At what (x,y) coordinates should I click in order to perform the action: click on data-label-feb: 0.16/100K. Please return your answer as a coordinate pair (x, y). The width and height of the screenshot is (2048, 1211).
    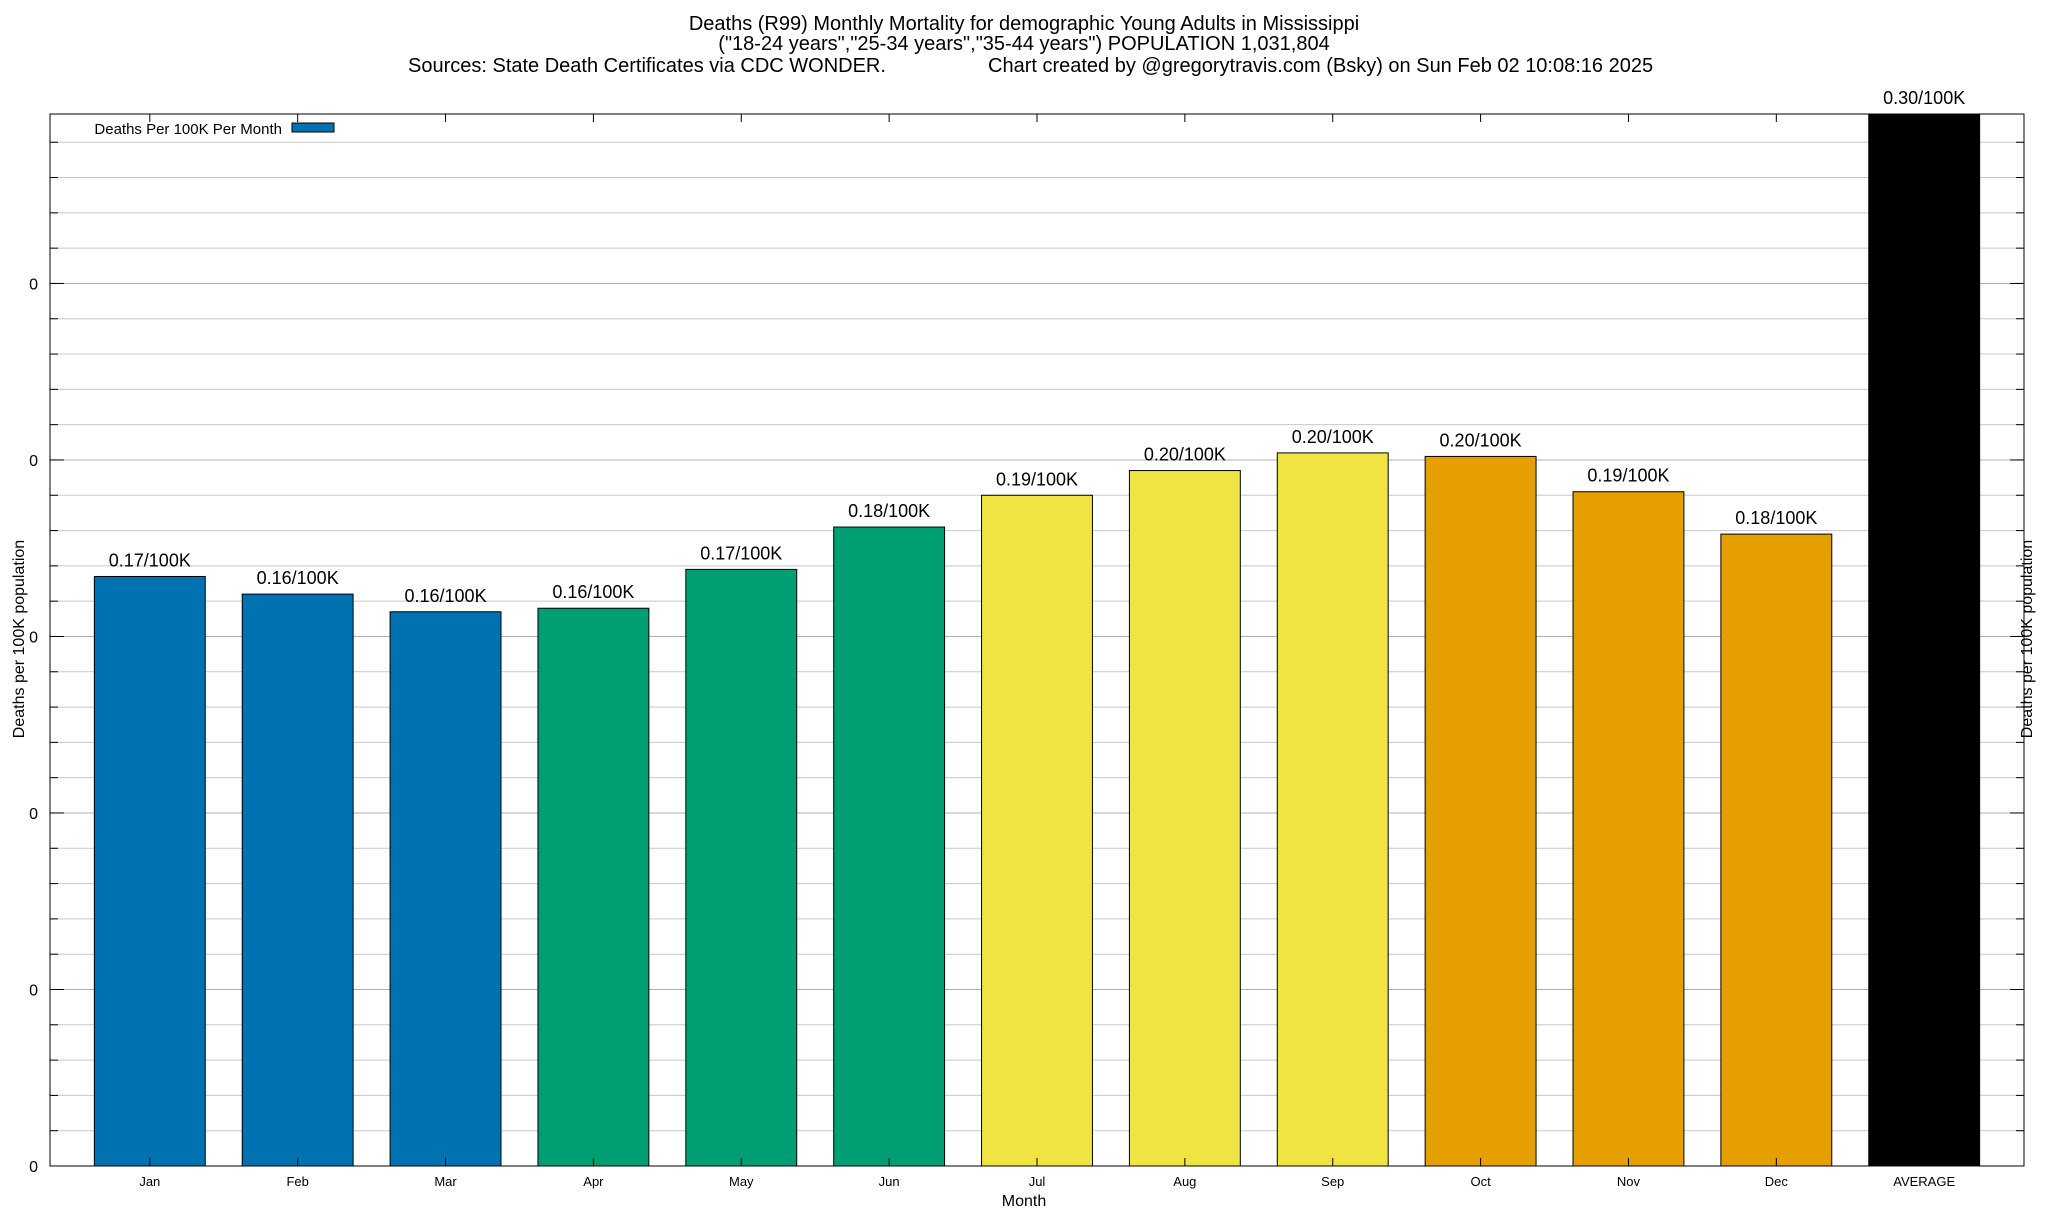
    Looking at the image, I should click on (298, 578).